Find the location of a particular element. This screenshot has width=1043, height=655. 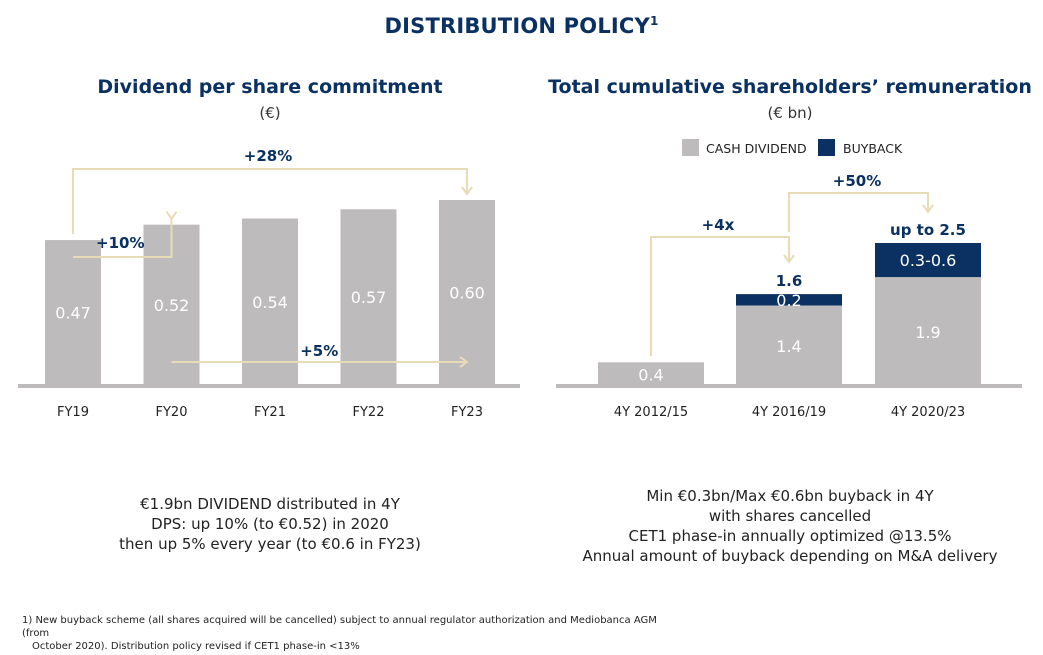

dividend-value-label: 0.52 is located at coordinates (172, 305).